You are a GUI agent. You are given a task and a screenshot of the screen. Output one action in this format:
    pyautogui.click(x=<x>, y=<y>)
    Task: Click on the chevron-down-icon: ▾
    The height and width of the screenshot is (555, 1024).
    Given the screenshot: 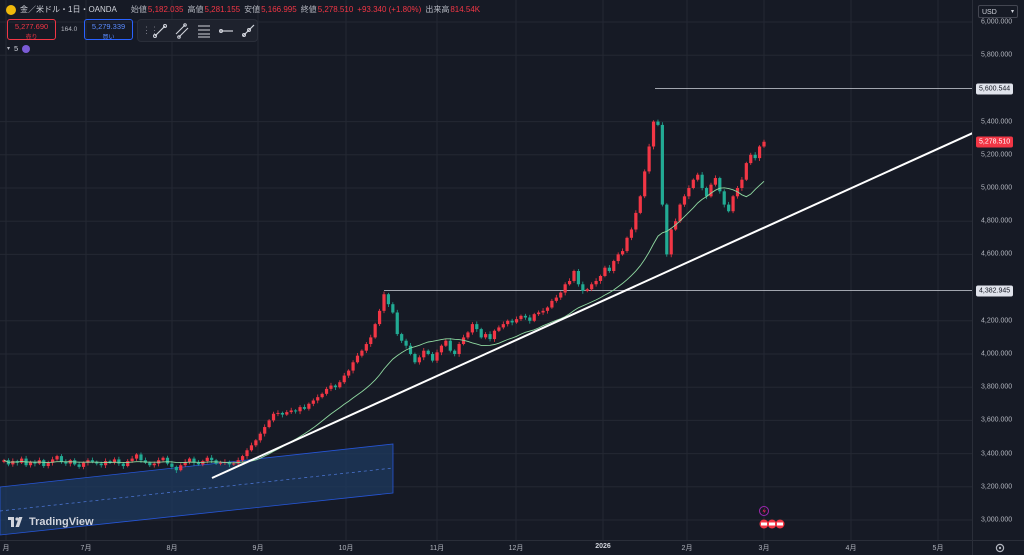 What is the action you would take?
    pyautogui.click(x=9, y=49)
    